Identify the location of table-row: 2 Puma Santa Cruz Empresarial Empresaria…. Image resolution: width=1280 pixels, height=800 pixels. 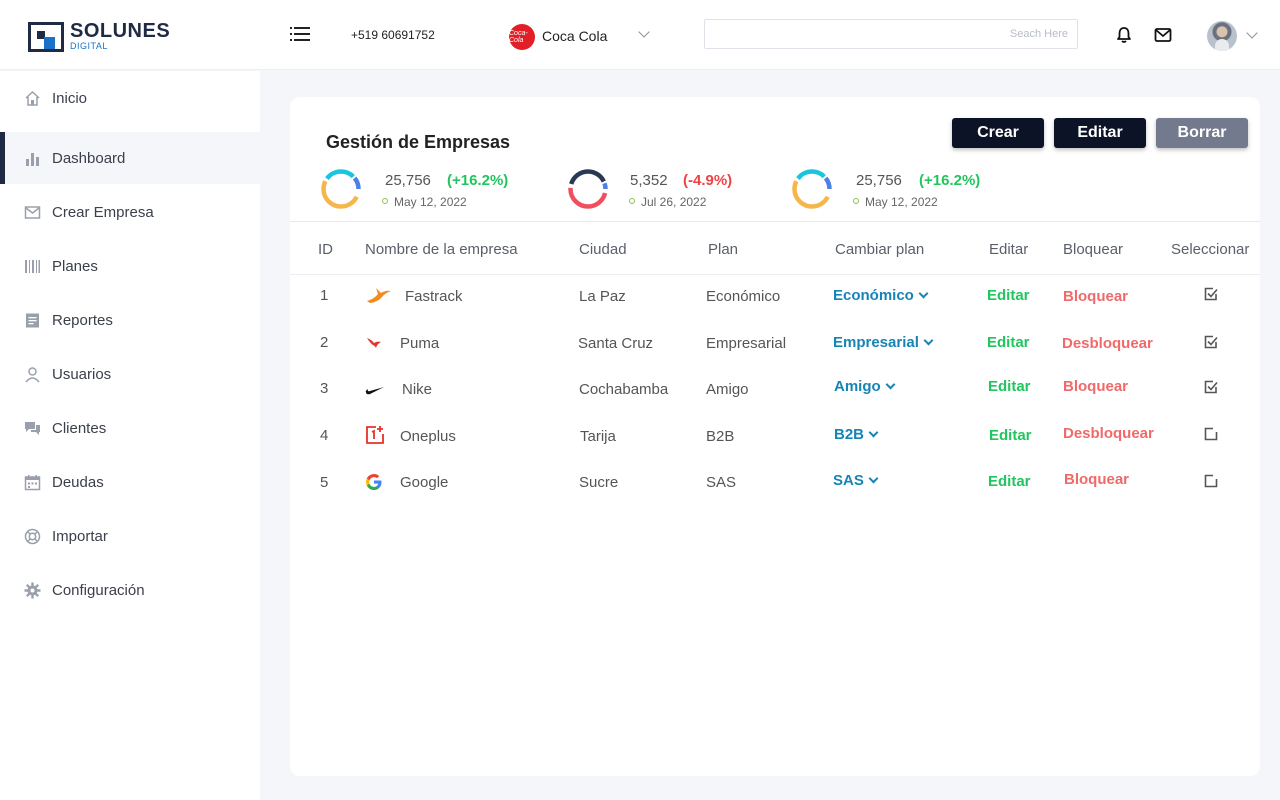
(775, 357).